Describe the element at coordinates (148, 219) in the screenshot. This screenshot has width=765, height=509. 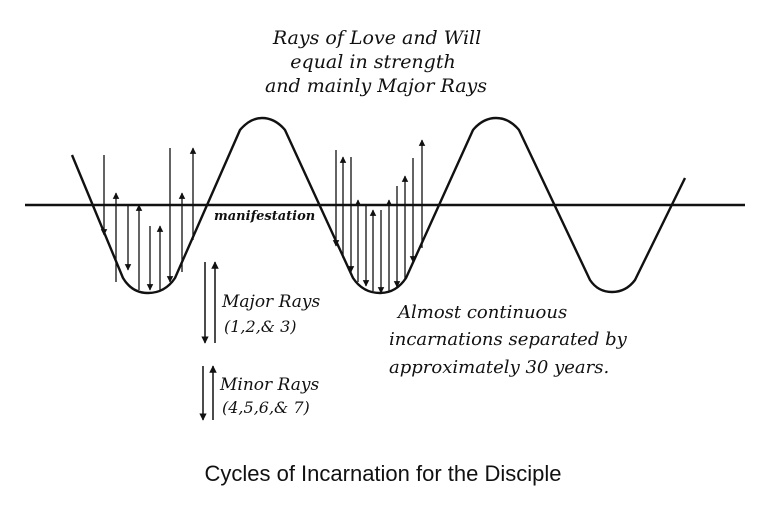
I see `trough-one-arrows` at that location.